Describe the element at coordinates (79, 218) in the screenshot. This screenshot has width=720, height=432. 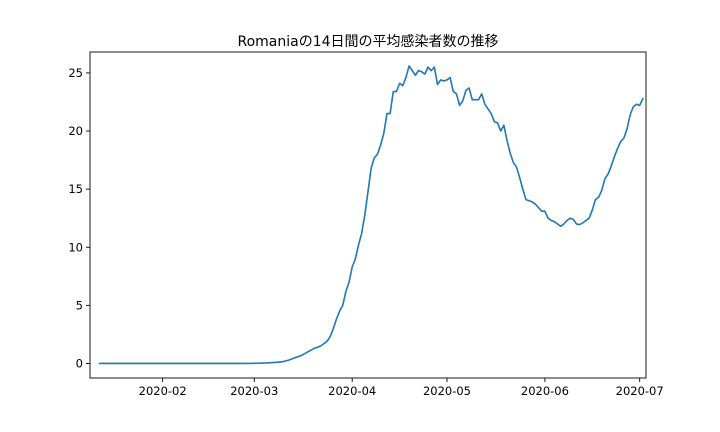
I see `y-axis: 0 5 10 15 20 25` at that location.